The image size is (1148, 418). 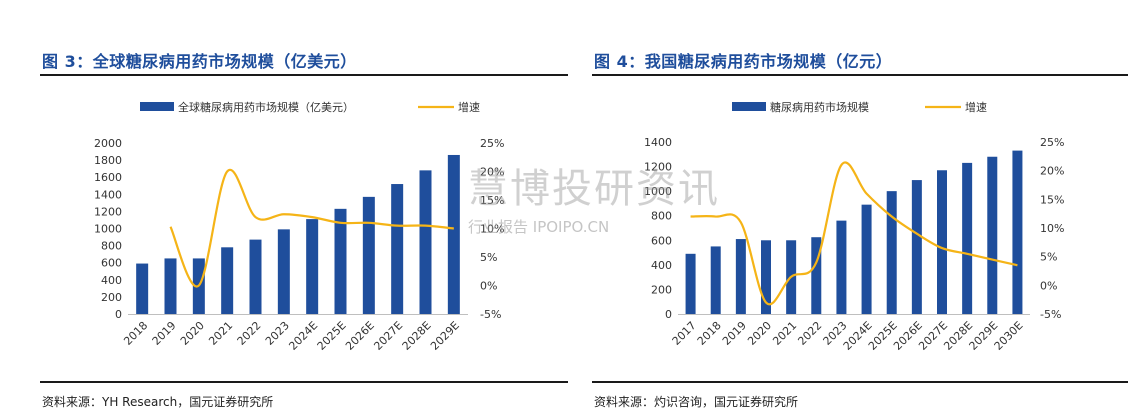 I want to click on category-label: 2028E, so click(x=417, y=336).